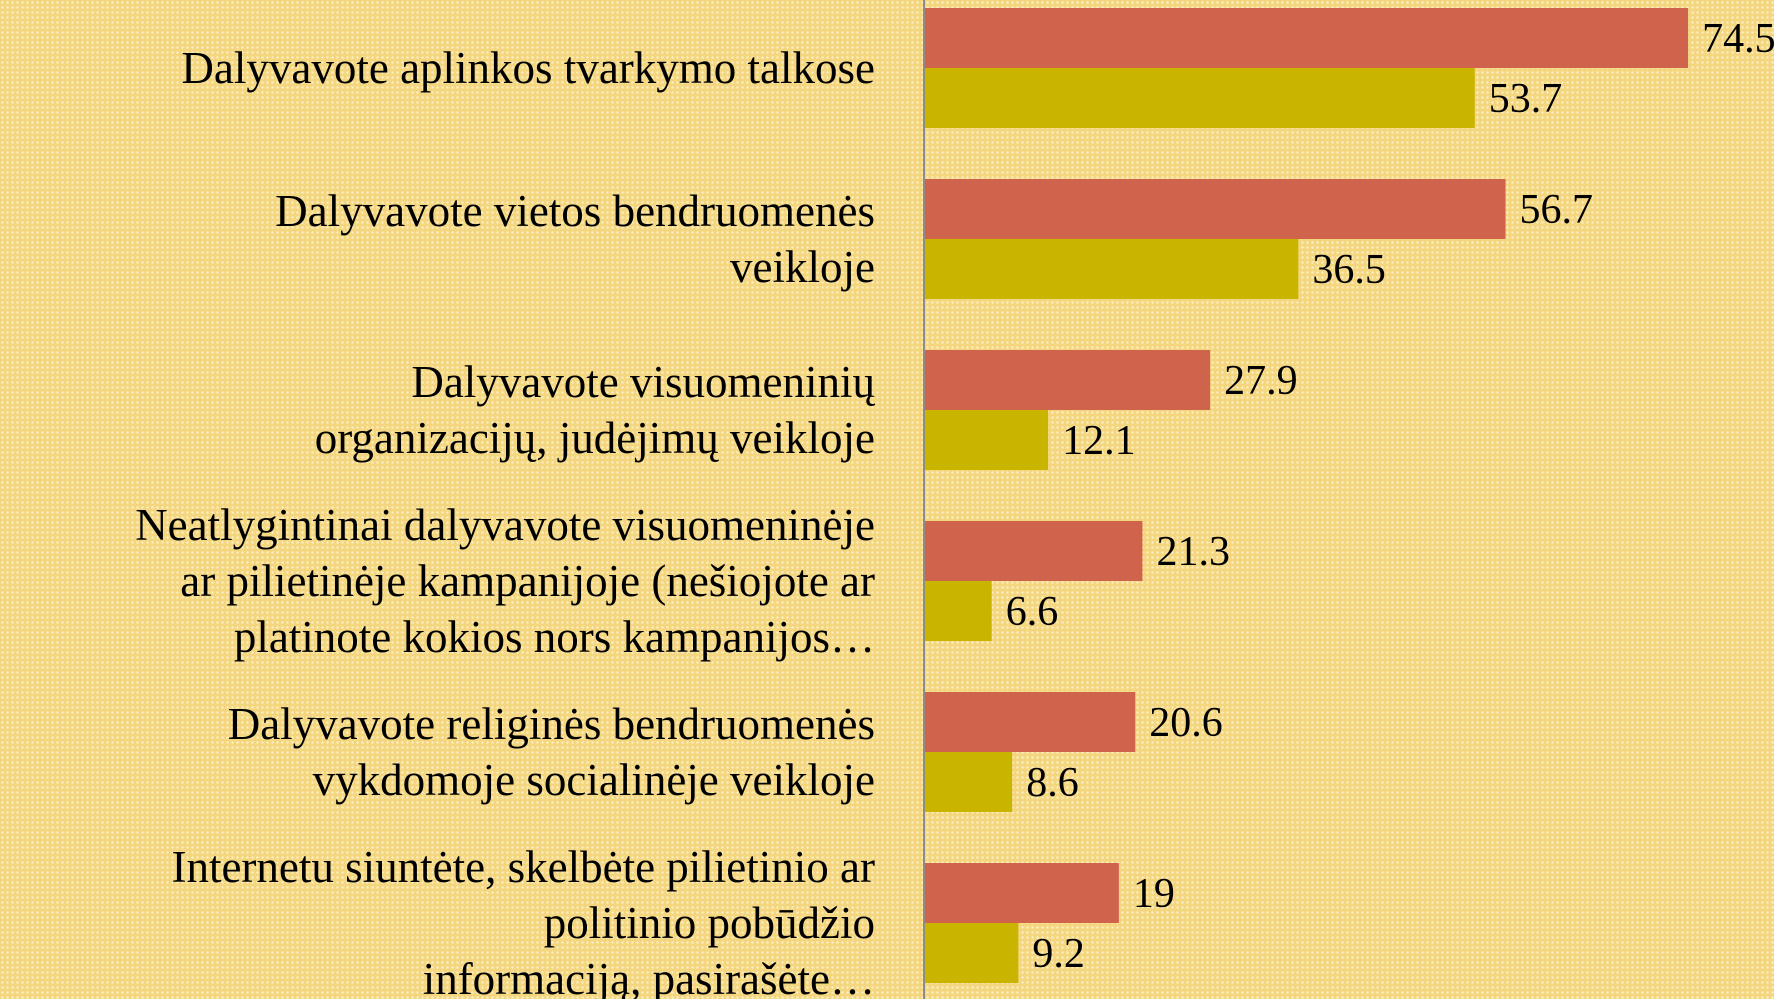  What do you see at coordinates (1032, 612) in the screenshot?
I see `value-label: 6.6` at bounding box center [1032, 612].